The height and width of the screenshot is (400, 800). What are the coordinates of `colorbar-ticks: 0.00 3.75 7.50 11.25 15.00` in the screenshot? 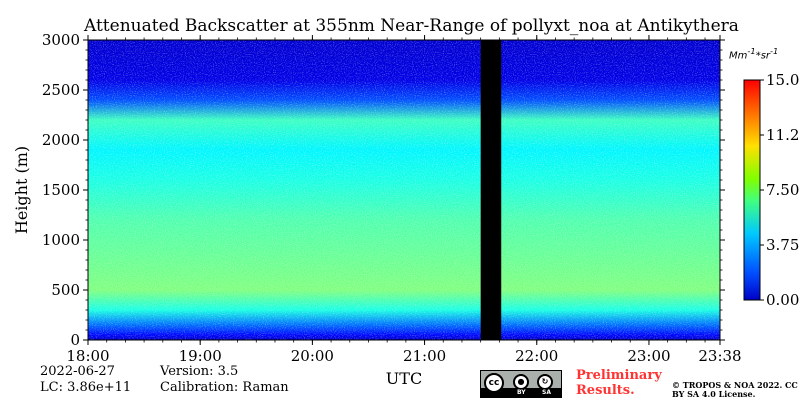 It's located at (780, 190).